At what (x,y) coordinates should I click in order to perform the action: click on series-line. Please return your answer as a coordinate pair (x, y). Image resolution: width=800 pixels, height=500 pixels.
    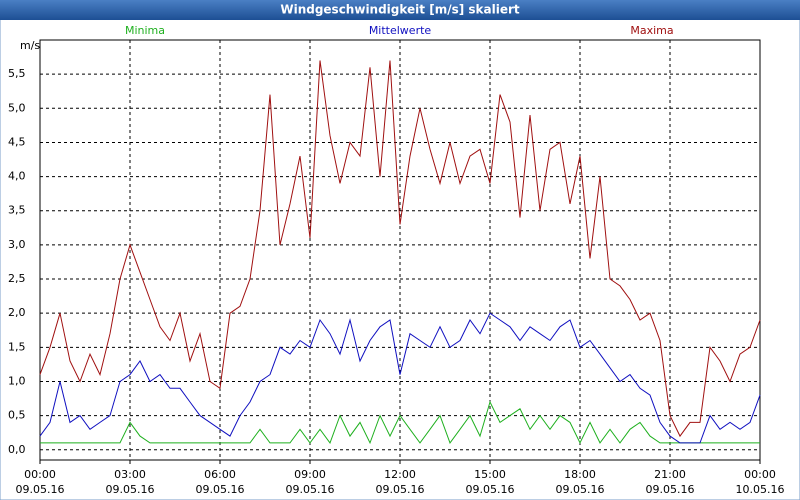
    Looking at the image, I should click on (400, 422).